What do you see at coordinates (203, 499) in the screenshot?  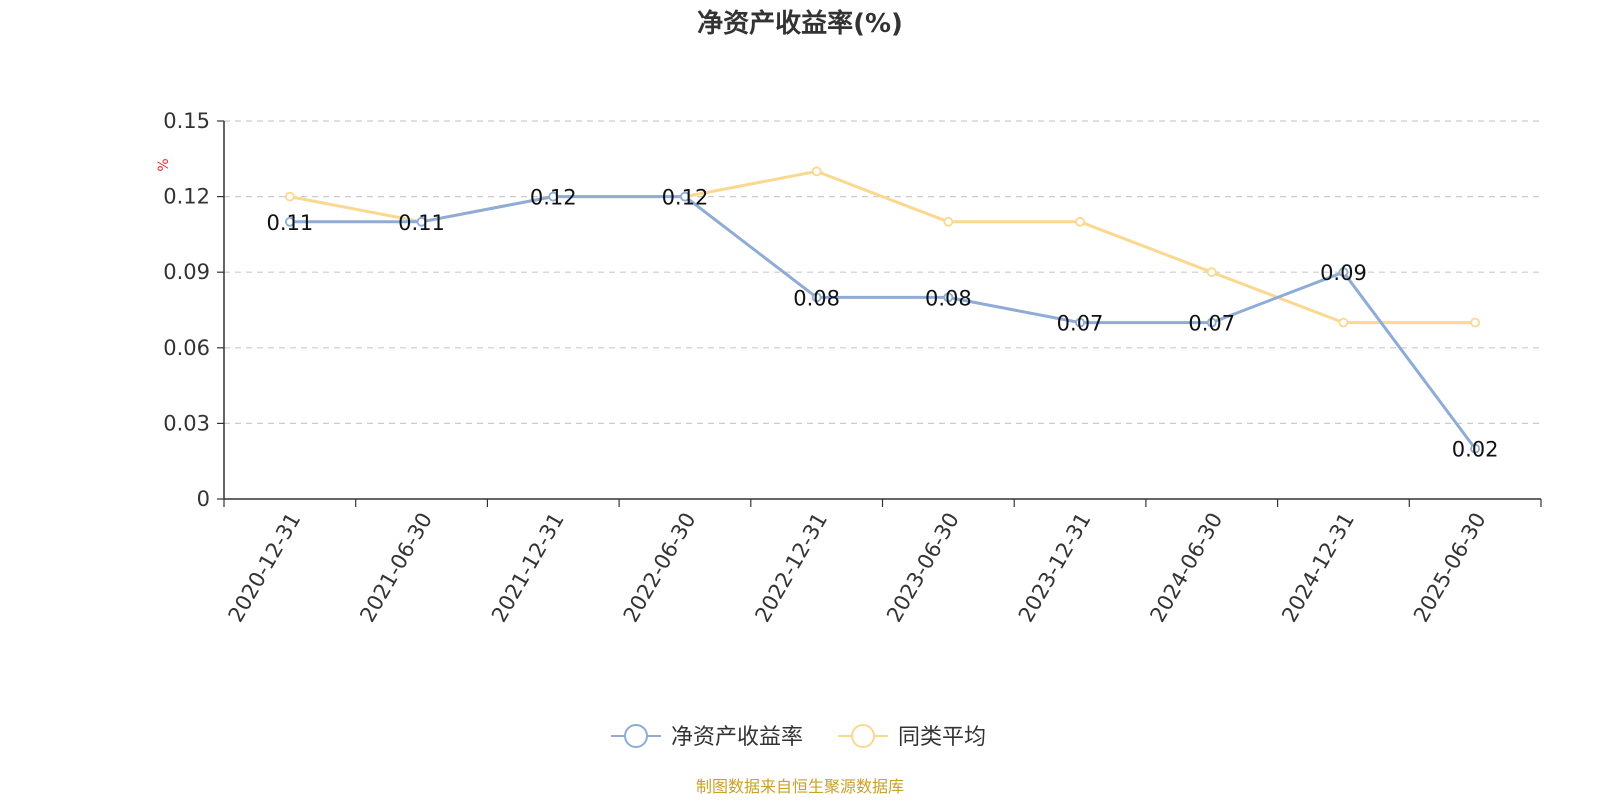 I see `y-tick-label: 0` at bounding box center [203, 499].